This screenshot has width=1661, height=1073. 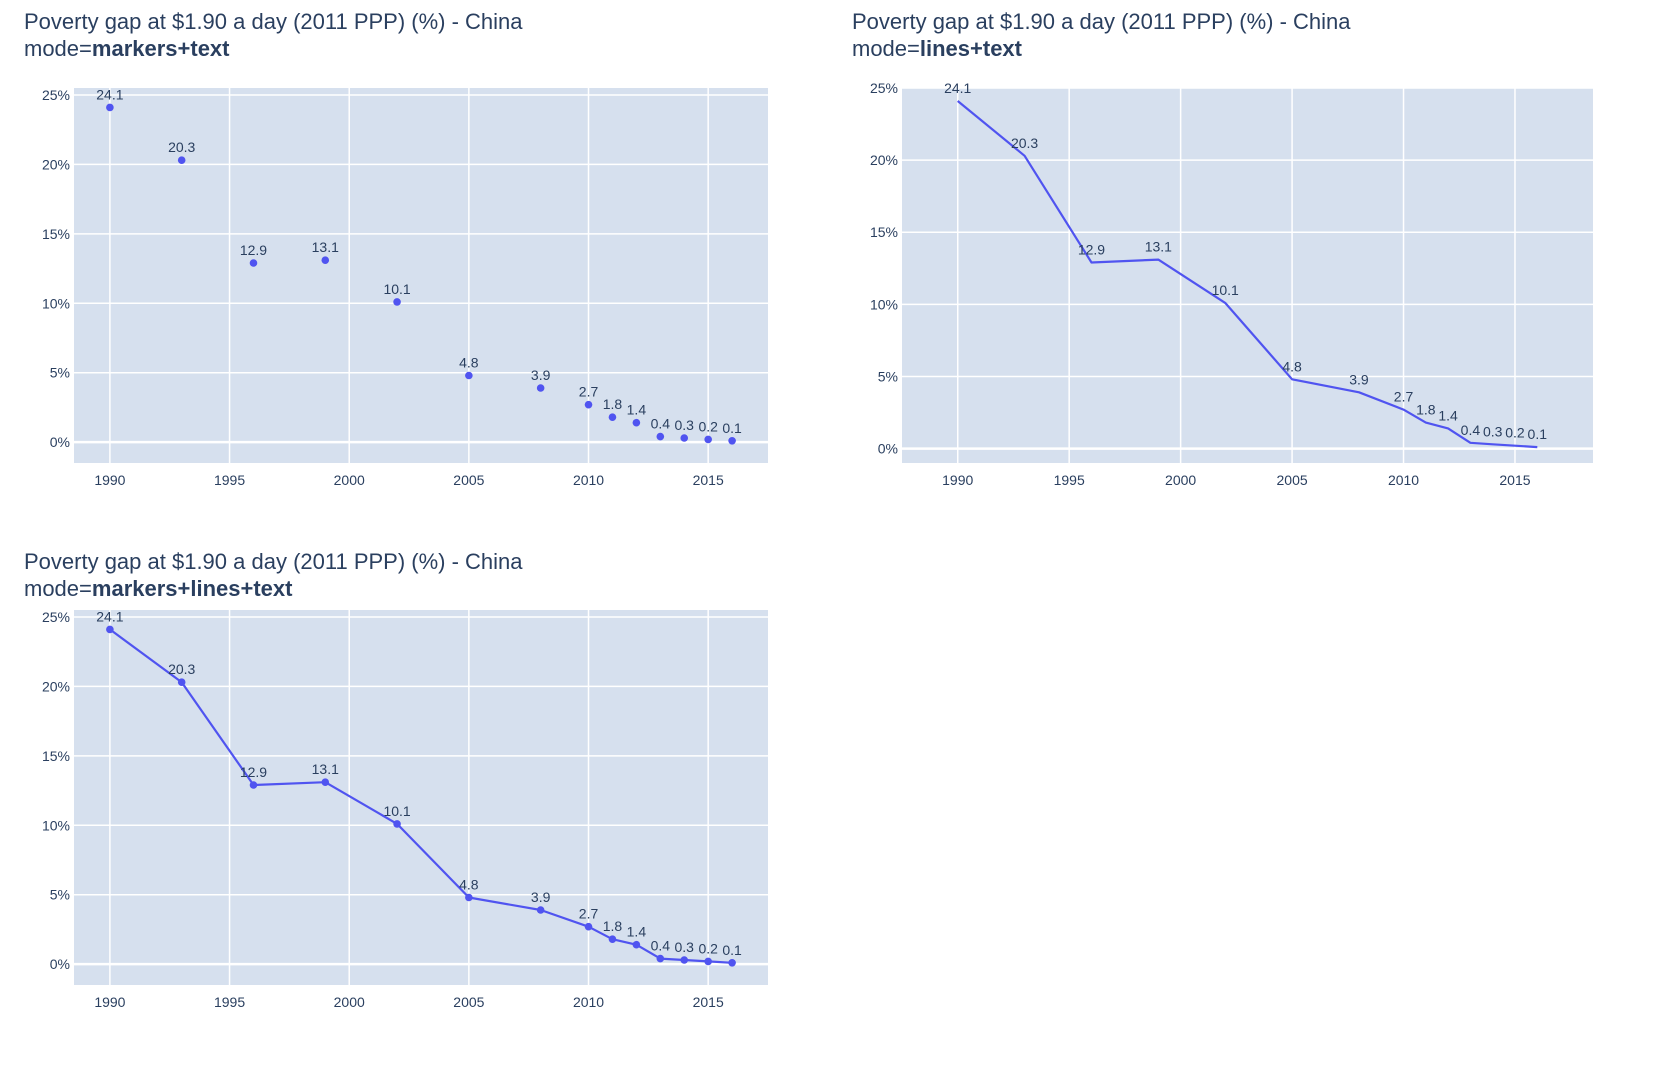 I want to click on data-label: 0.2, so click(x=708, y=426).